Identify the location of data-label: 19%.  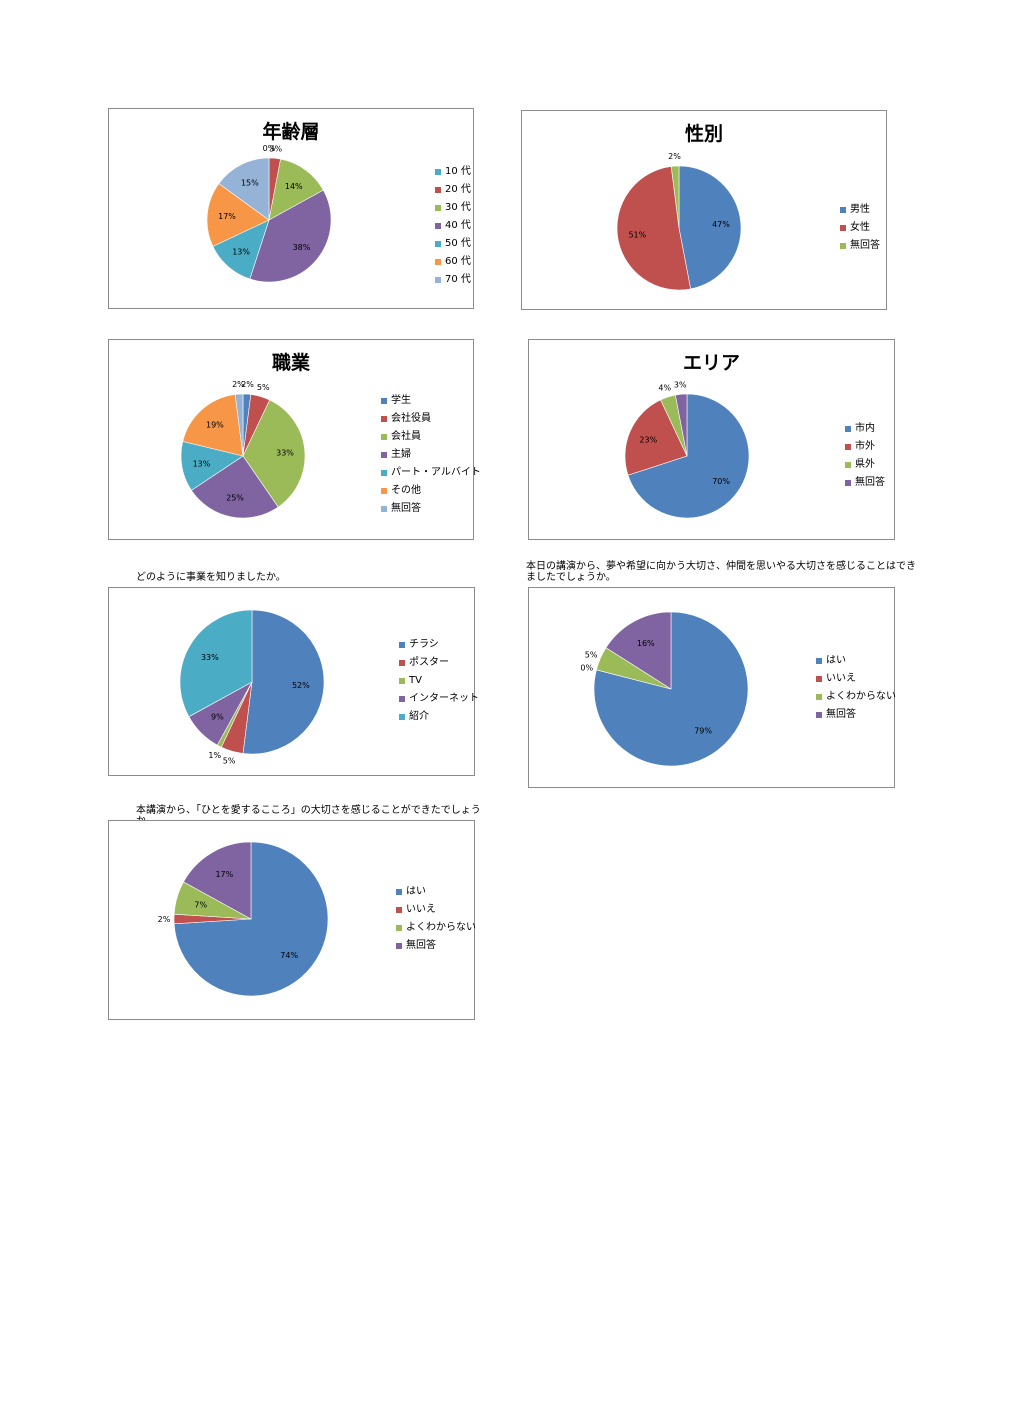
(215, 425).